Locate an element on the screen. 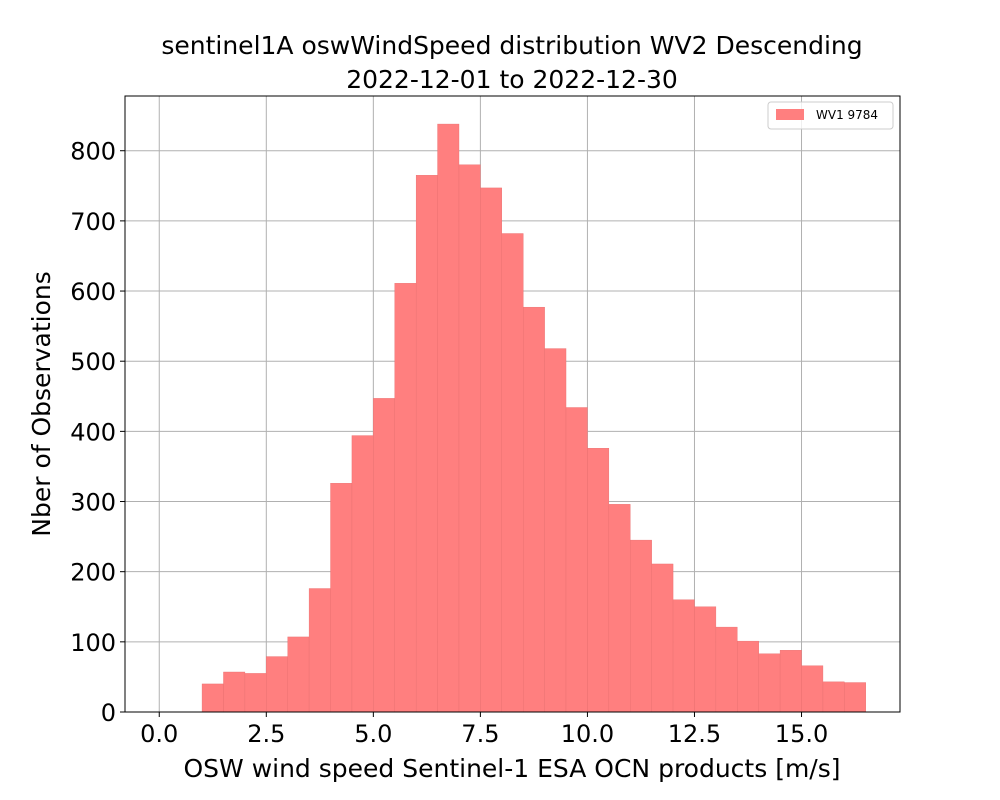  x-tick-label: 0.0 is located at coordinates (159, 734).